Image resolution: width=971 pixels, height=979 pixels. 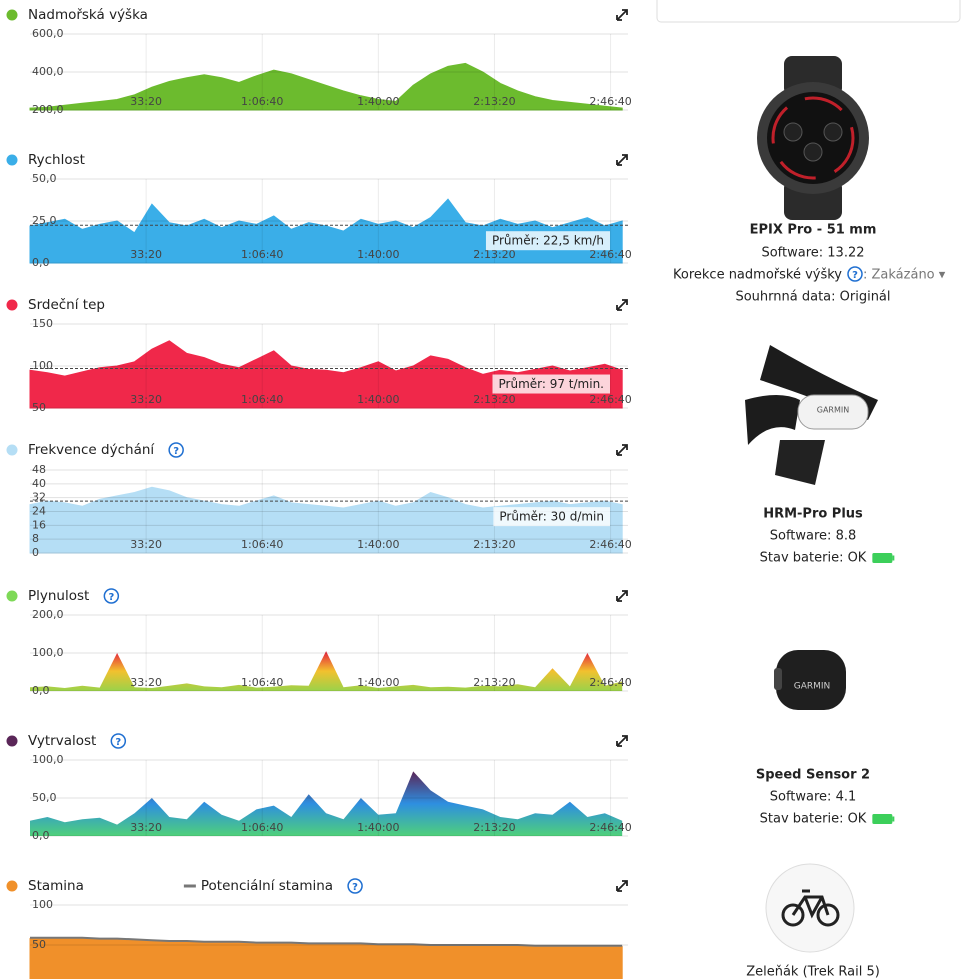 What do you see at coordinates (39, 497) in the screenshot?
I see `y-tick-label: 32` at bounding box center [39, 497].